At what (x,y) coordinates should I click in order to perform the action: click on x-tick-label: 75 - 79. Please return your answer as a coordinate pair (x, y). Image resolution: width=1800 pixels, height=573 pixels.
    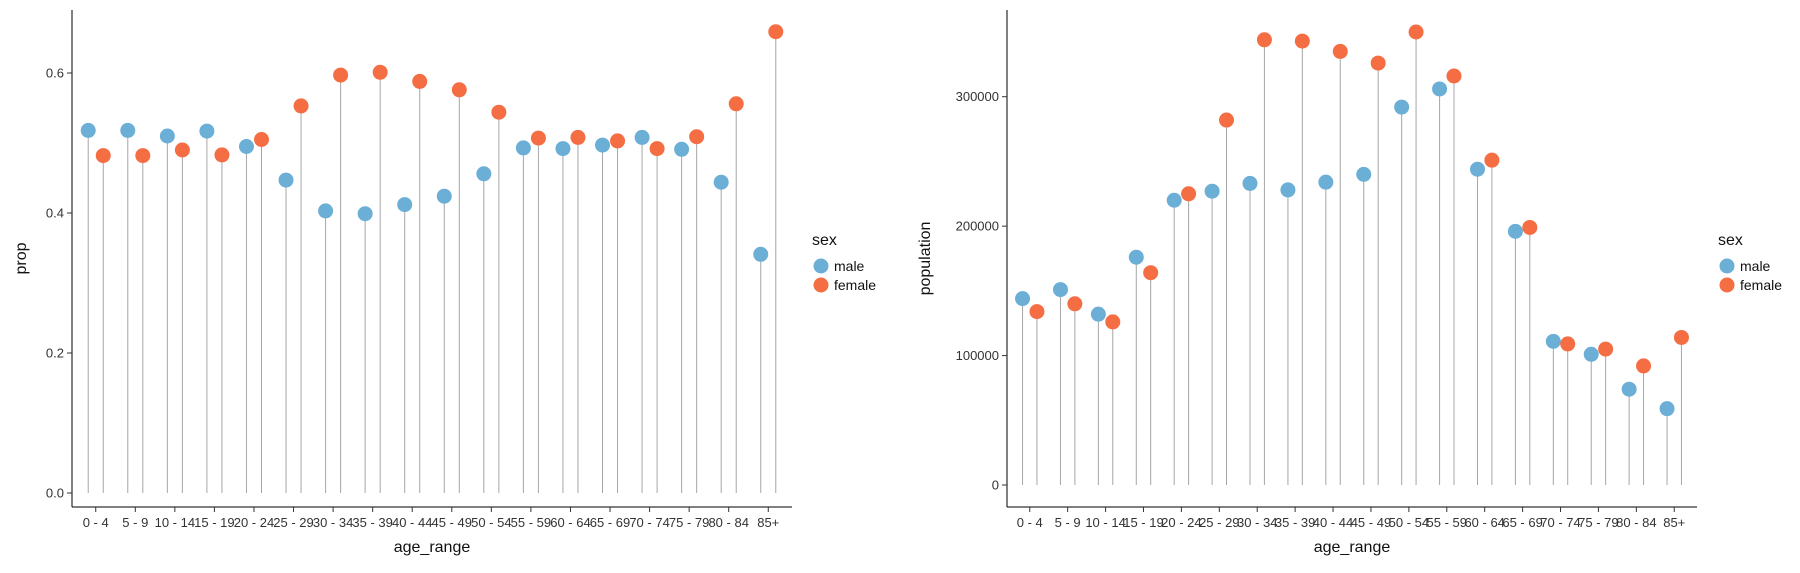
    Looking at the image, I should click on (1598, 522).